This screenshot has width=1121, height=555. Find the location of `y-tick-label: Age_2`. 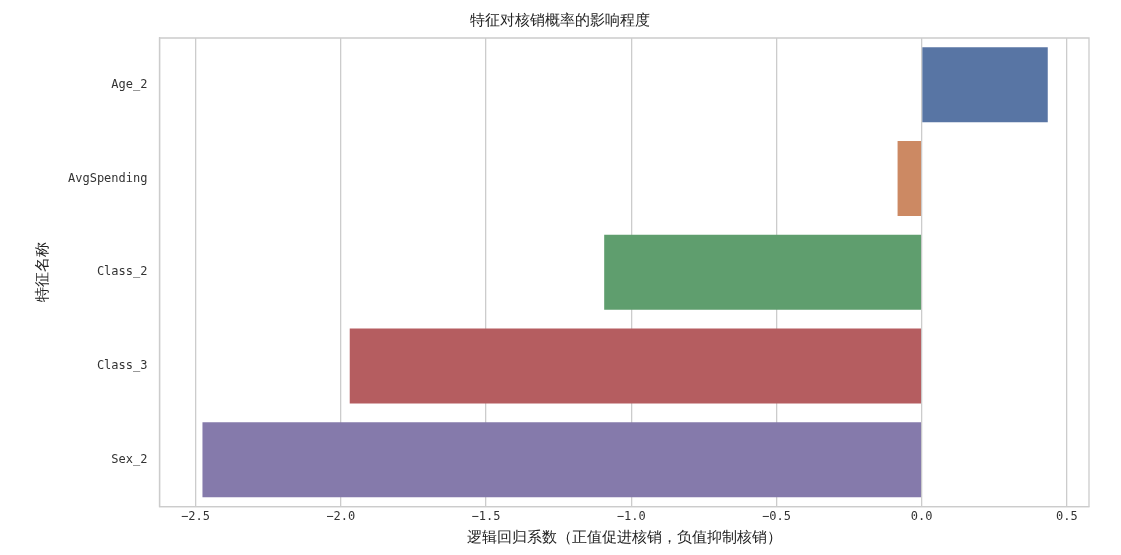

y-tick-label: Age_2 is located at coordinates (129, 83).